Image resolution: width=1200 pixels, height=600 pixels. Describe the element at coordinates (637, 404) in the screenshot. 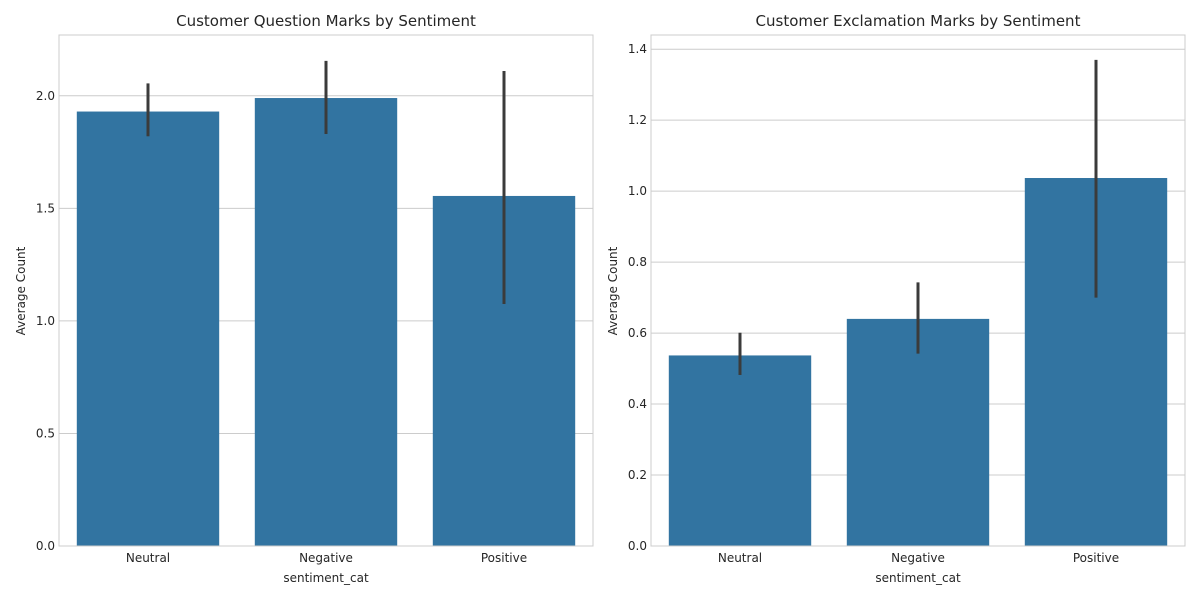

I see `y-tick-label: 0.4` at that location.